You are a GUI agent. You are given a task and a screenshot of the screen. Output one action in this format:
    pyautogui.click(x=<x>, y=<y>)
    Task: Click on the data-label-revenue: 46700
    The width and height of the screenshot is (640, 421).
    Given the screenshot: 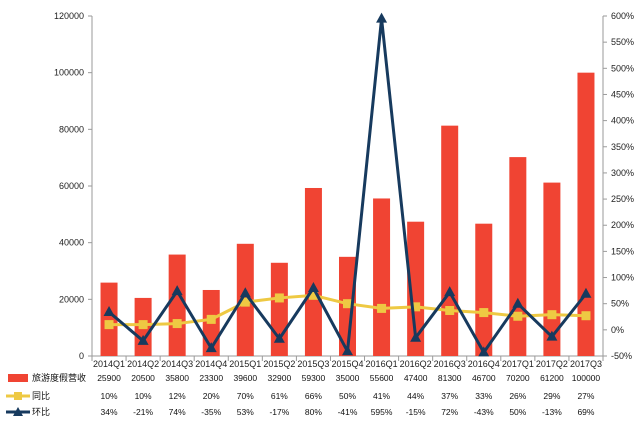 What is the action you would take?
    pyautogui.click(x=484, y=378)
    